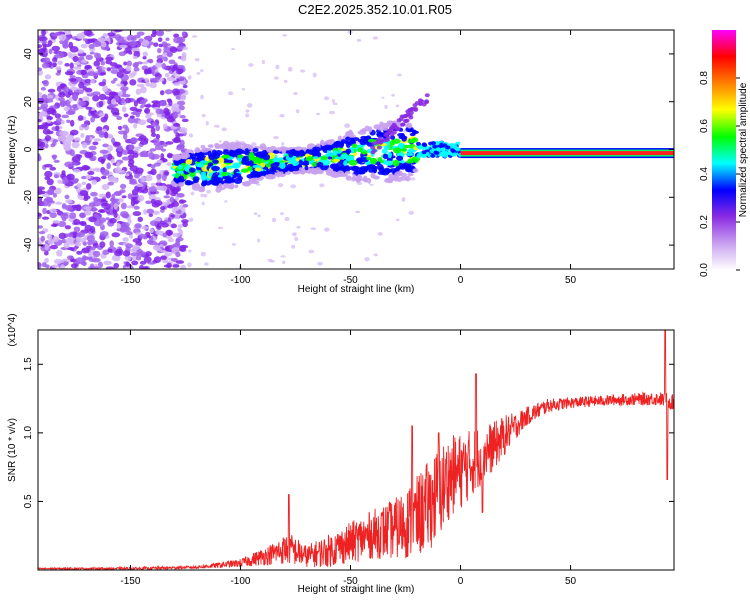 Image resolution: width=750 pixels, height=600 pixels. I want to click on x-tick-label: -50, so click(350, 581).